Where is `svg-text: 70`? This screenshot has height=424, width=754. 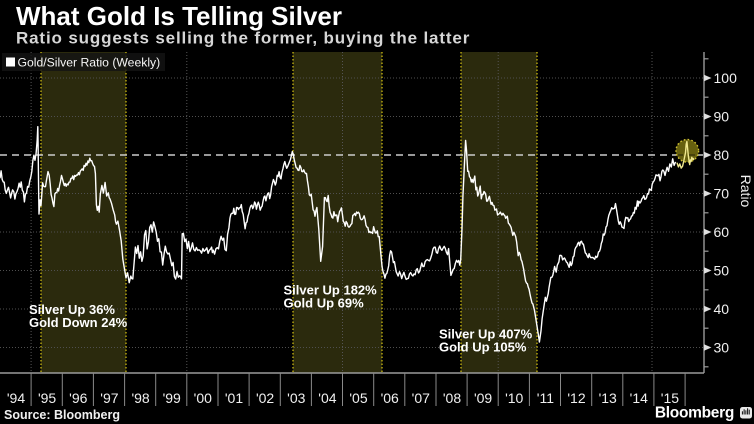 svg-text: 70 is located at coordinates (722, 194).